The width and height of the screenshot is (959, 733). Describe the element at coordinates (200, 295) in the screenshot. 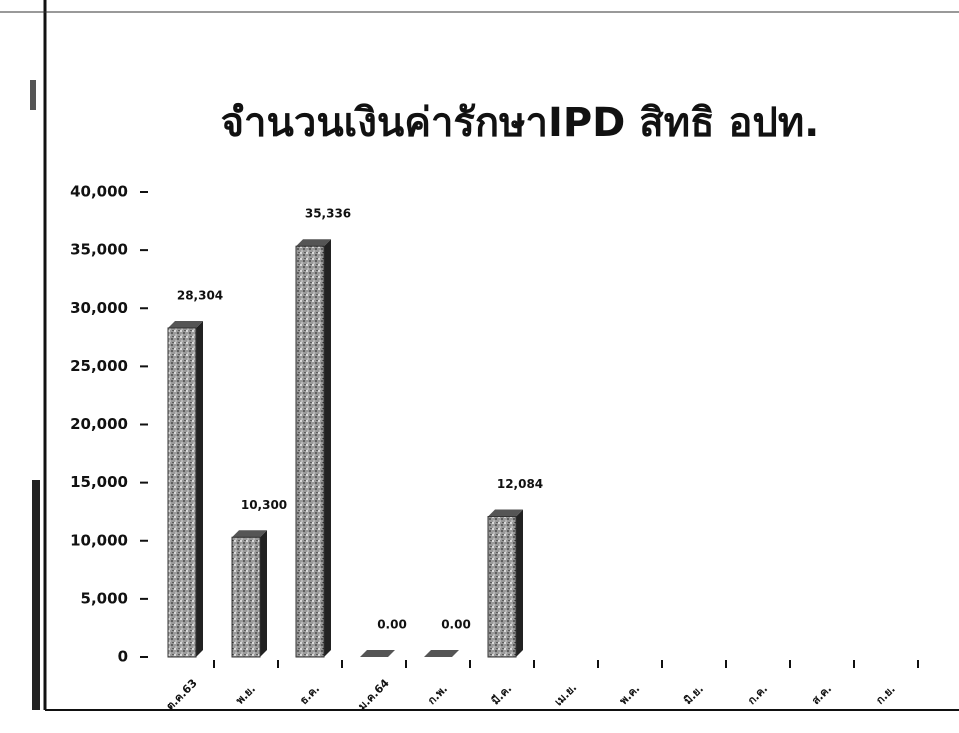

I see `data-label: 28,304` at that location.